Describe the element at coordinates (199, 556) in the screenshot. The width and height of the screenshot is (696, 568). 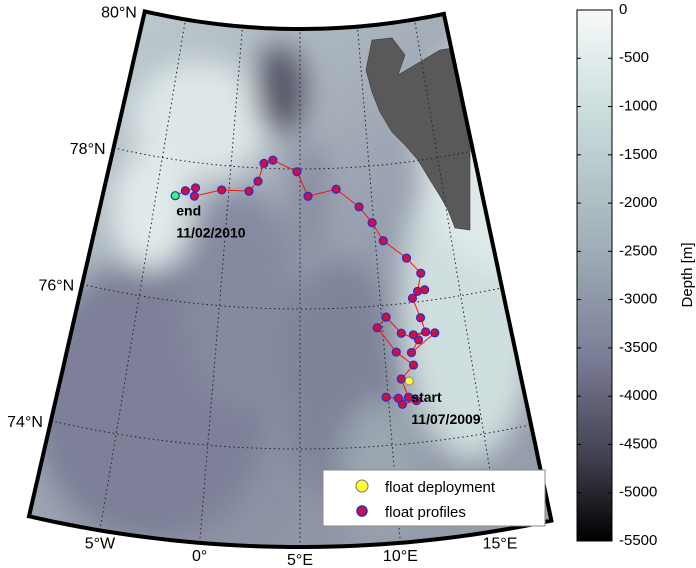
I see `meridian-label: 0°` at that location.